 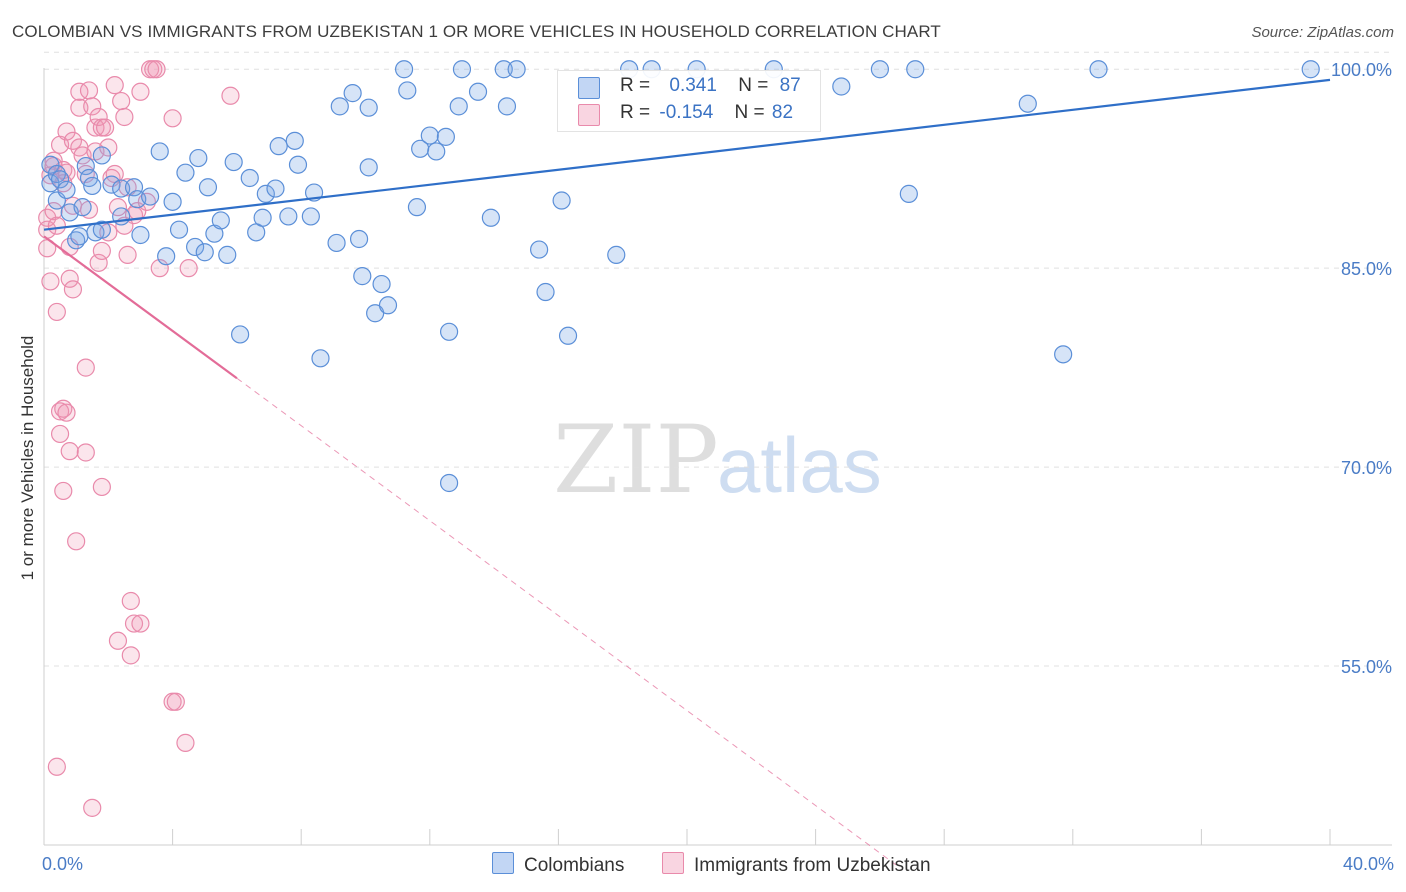 I want to click on watermark: ZIP atlas, so click(x=717, y=460).